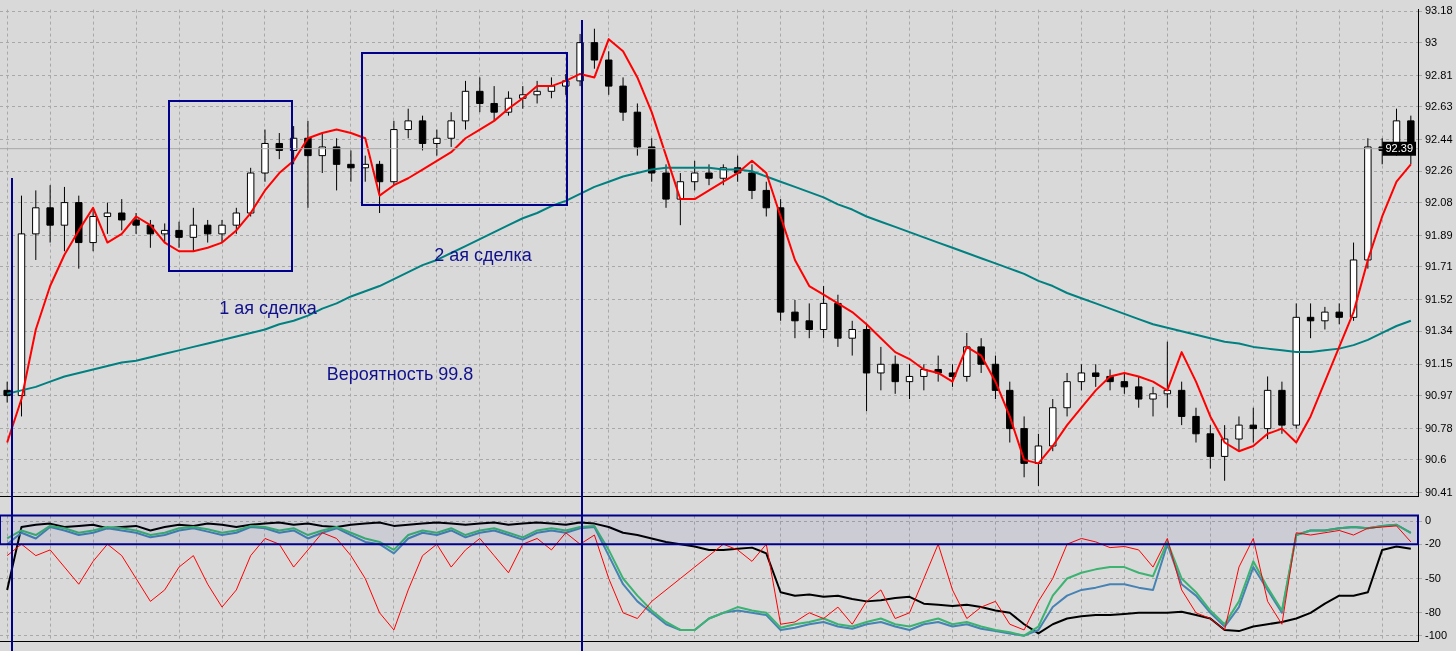  What do you see at coordinates (1439, 265) in the screenshot?
I see `y-tick-label: 91.71` at bounding box center [1439, 265].